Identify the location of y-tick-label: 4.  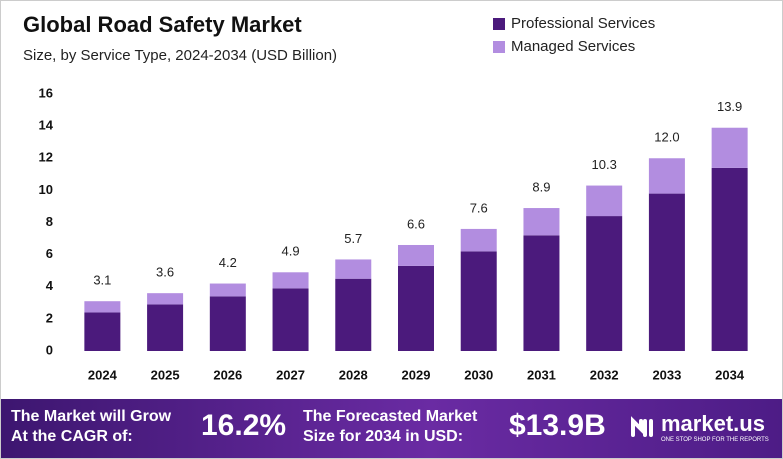
(50, 285).